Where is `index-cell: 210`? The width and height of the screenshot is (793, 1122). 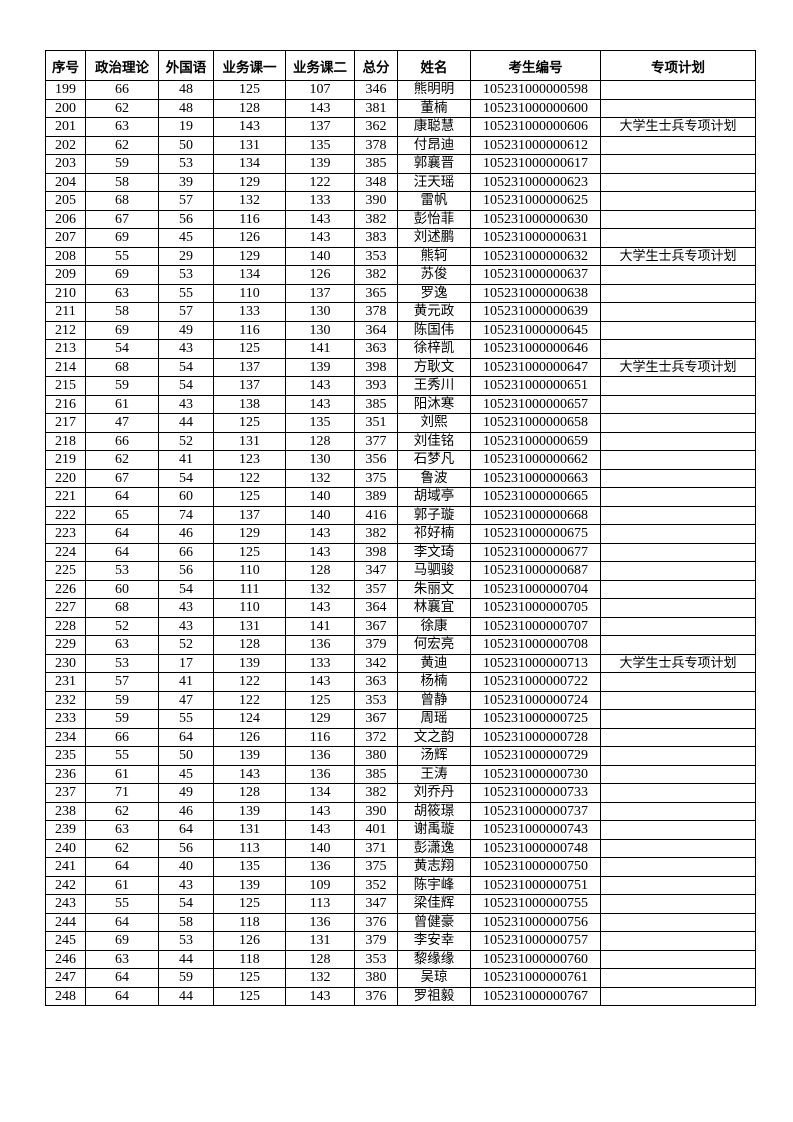 index-cell: 210 is located at coordinates (65, 293).